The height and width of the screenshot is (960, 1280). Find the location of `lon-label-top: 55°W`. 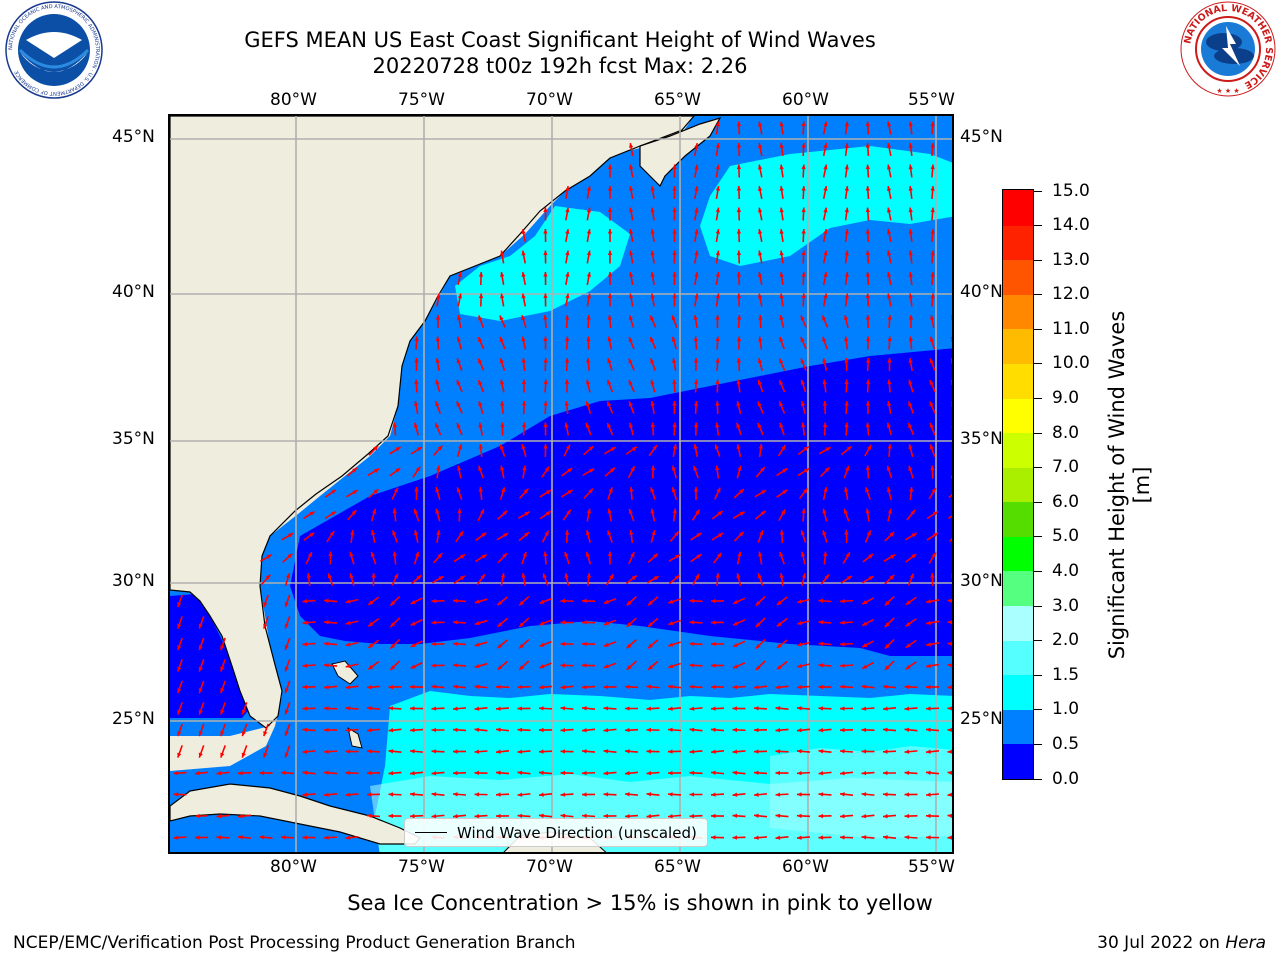

lon-label-top: 55°W is located at coordinates (931, 100).